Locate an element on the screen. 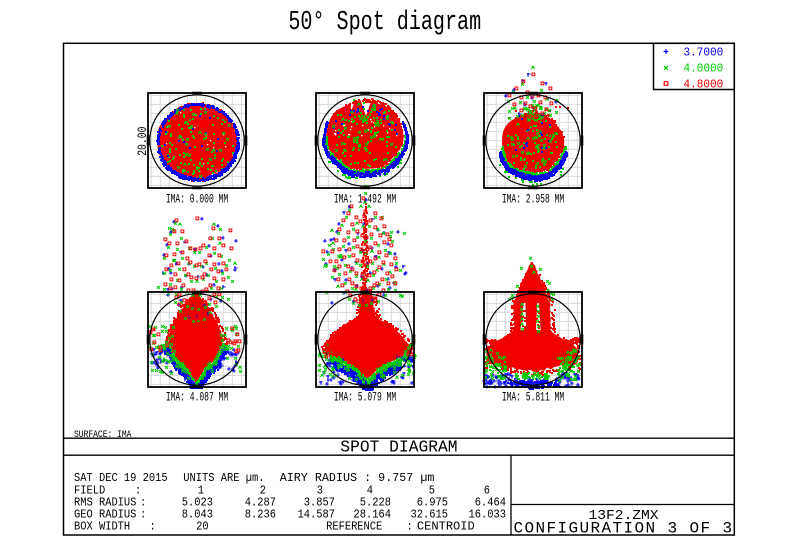 The height and width of the screenshot is (539, 800). svg-text: 3.7000 is located at coordinates (704, 53).